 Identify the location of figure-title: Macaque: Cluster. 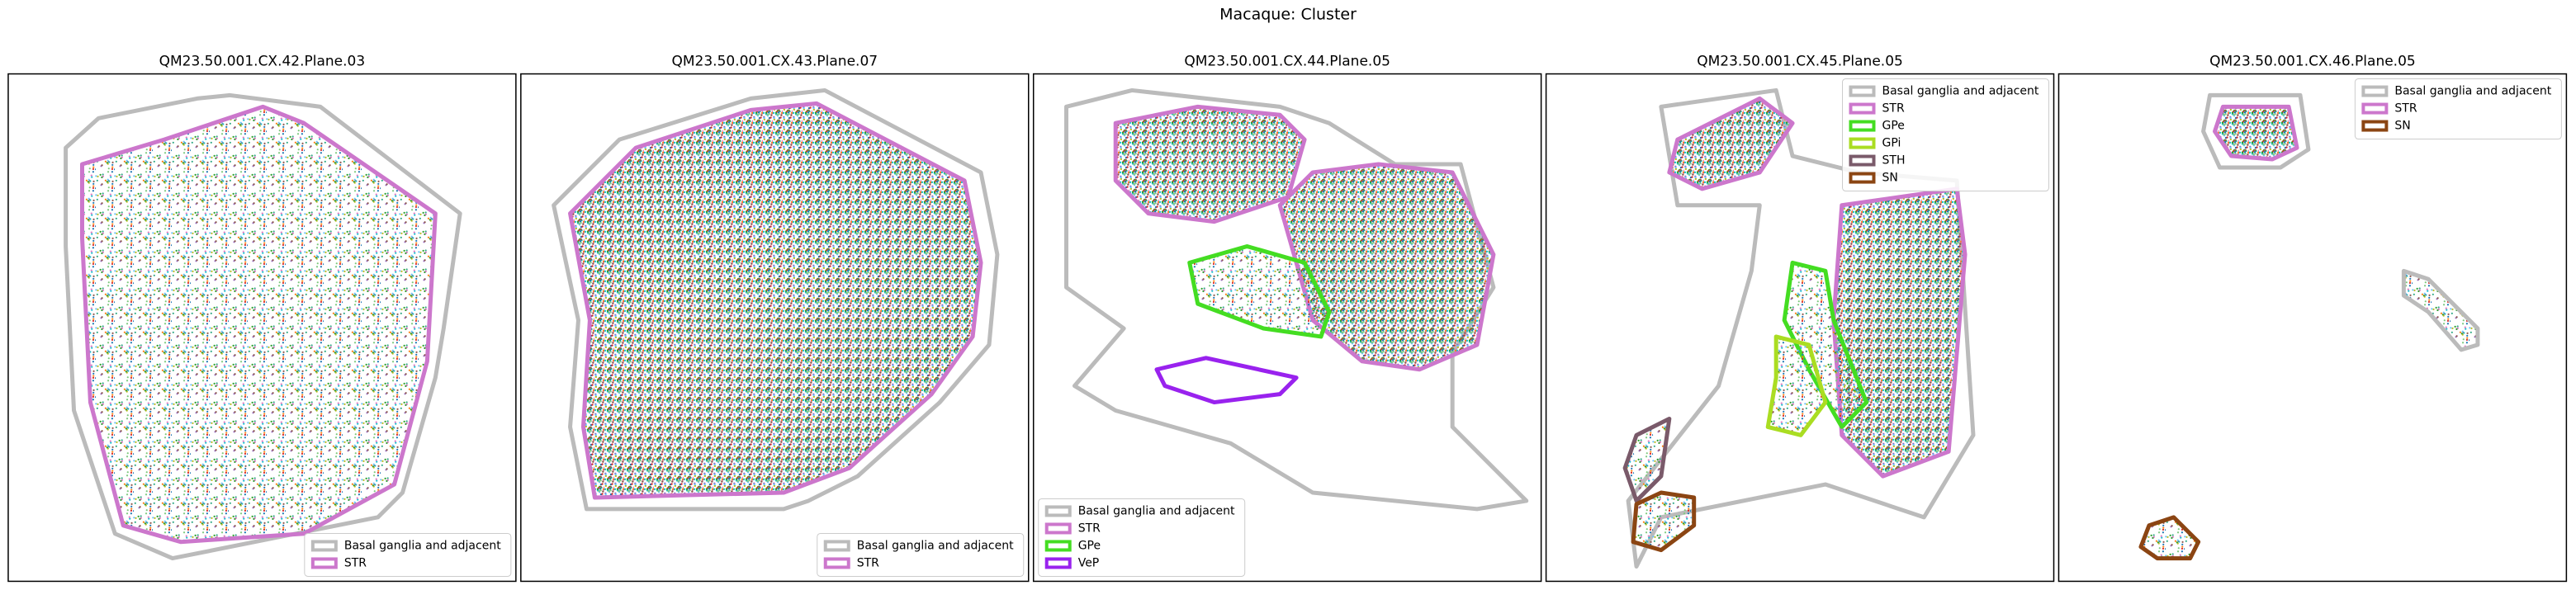
(1288, 15).